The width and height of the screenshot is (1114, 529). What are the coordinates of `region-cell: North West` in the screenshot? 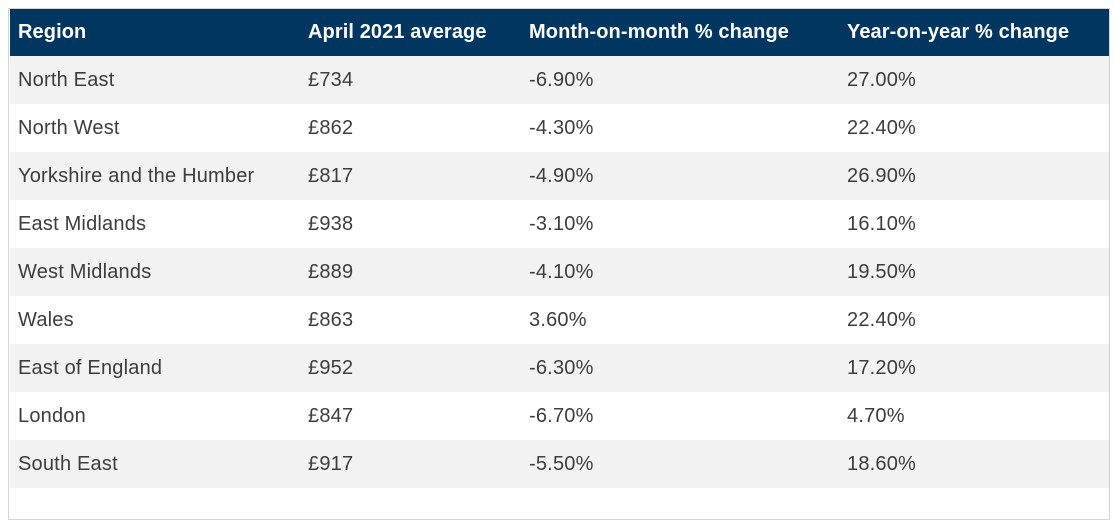 It's located at (69, 127).